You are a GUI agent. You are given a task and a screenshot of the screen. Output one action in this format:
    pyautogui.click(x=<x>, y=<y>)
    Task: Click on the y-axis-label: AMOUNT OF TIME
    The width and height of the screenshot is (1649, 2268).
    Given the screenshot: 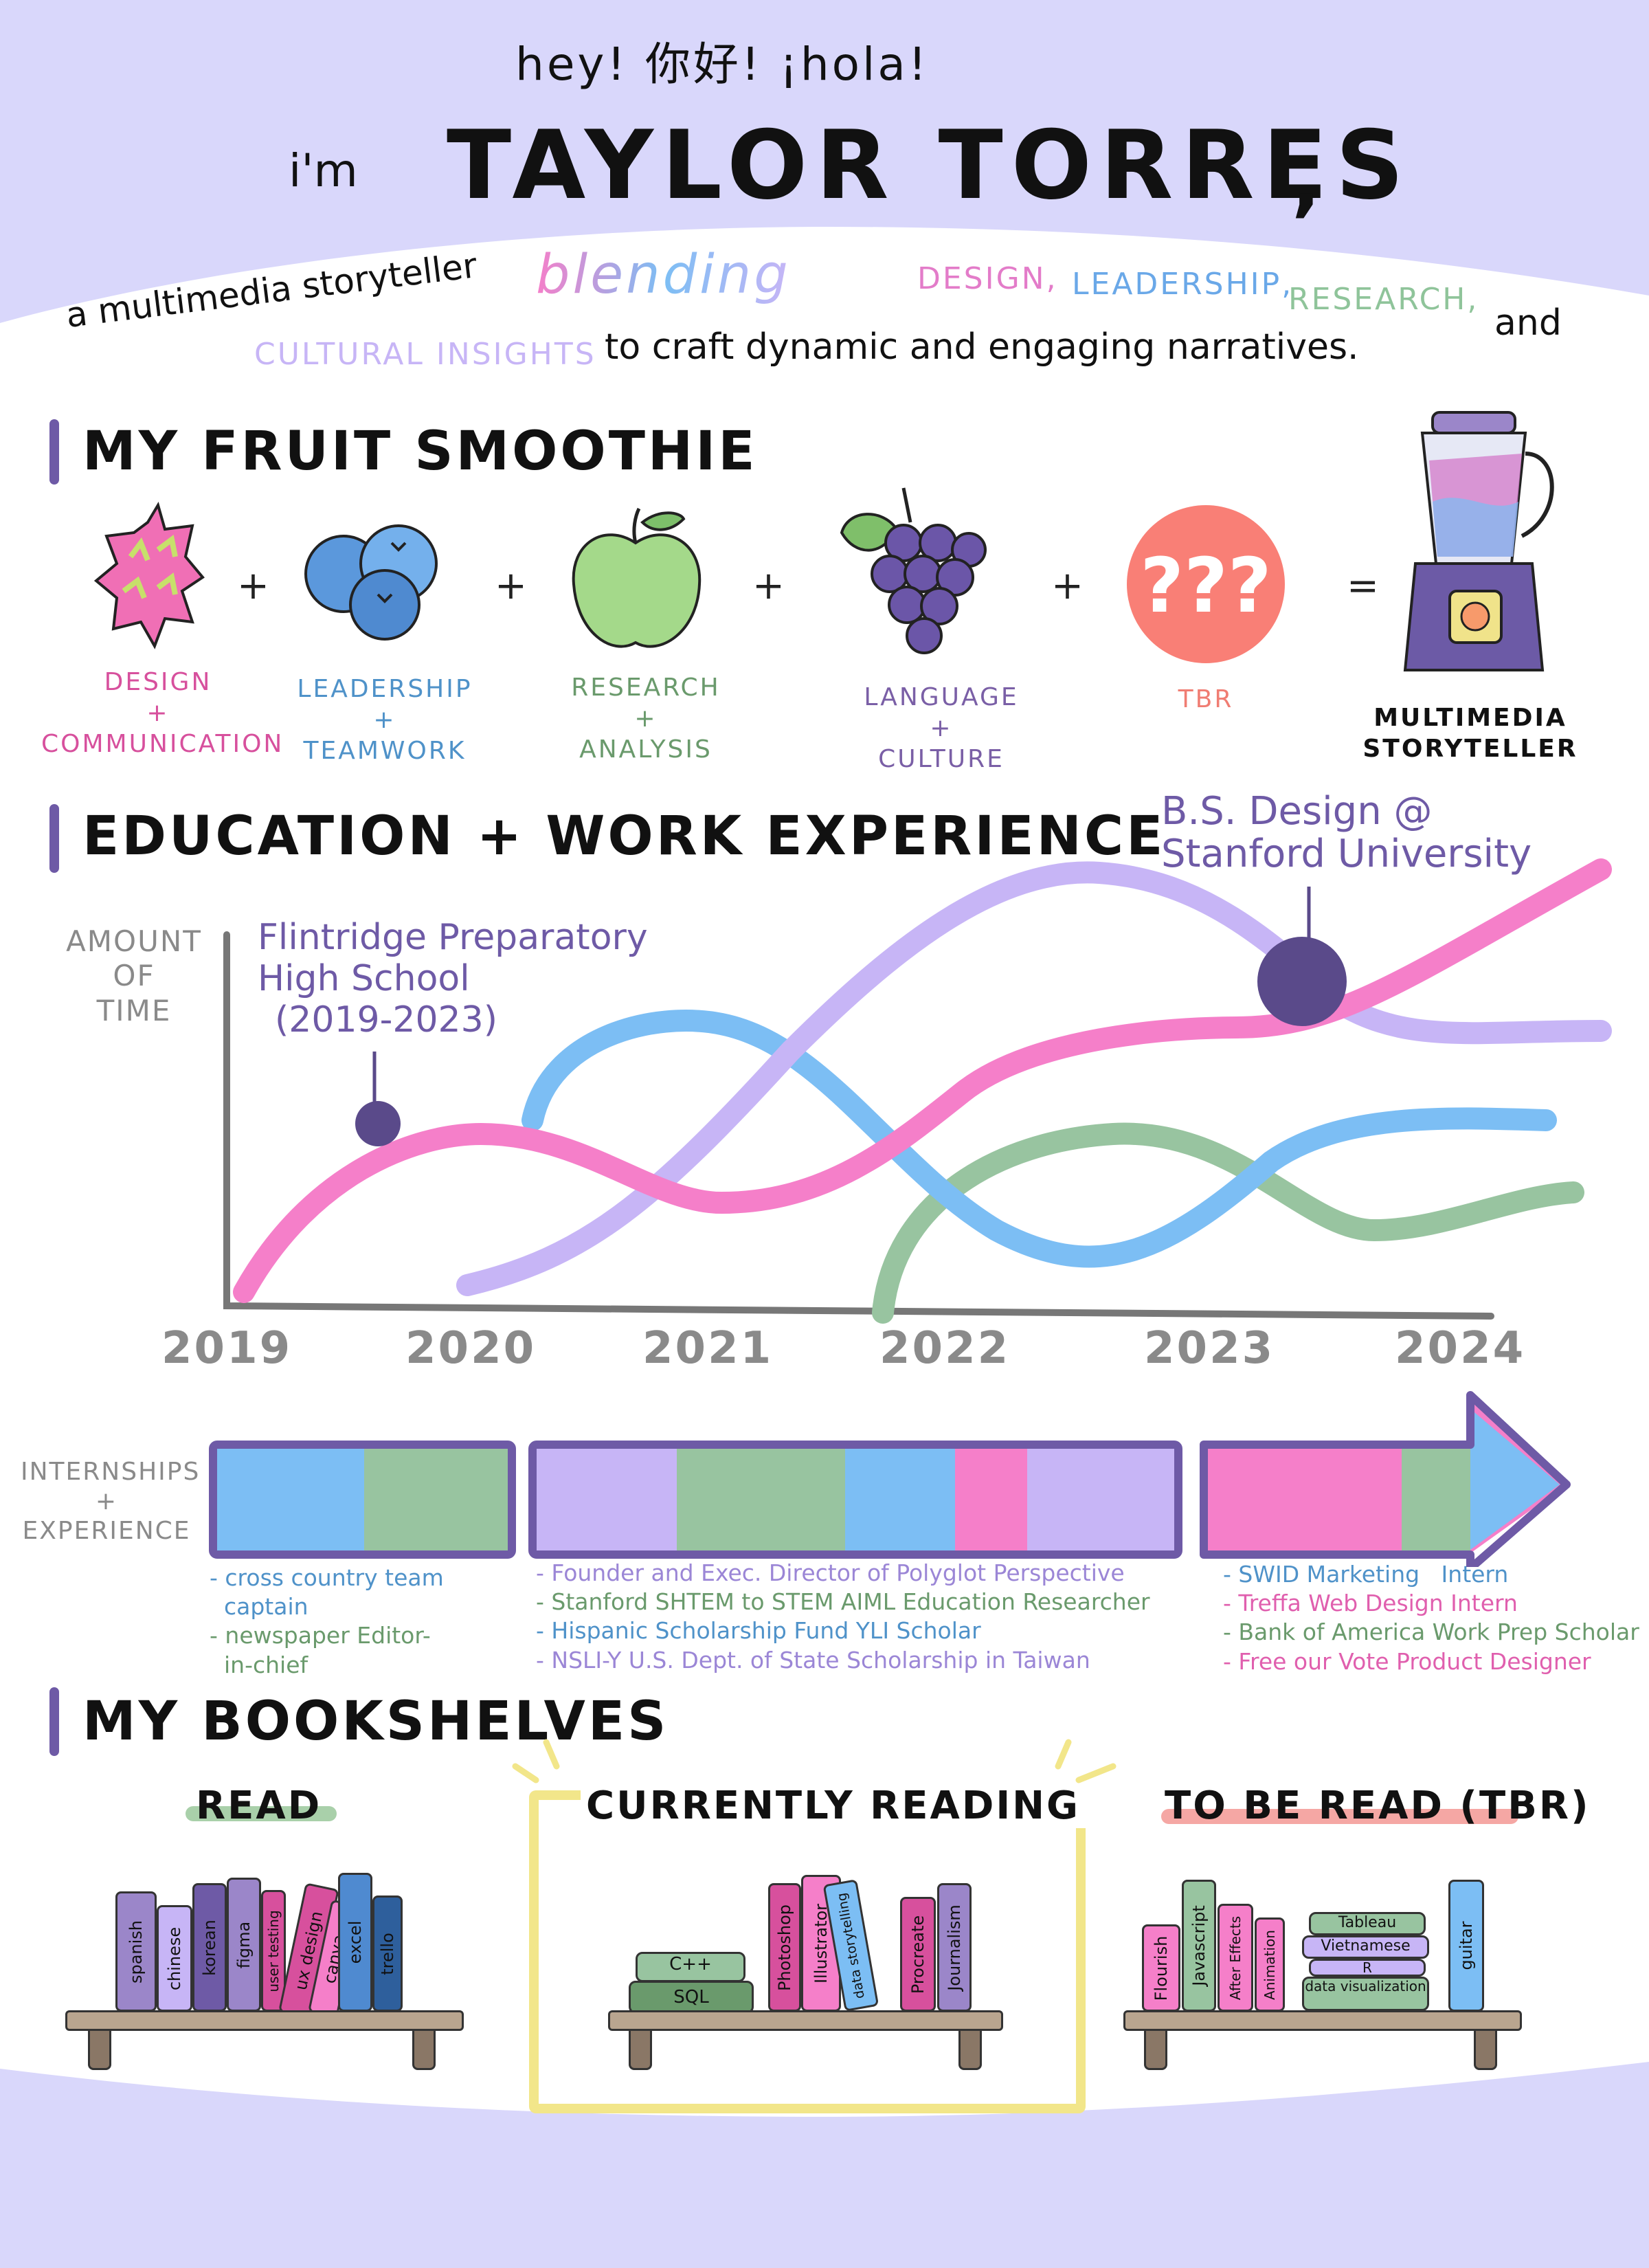 What is the action you would take?
    pyautogui.click(x=134, y=976)
    